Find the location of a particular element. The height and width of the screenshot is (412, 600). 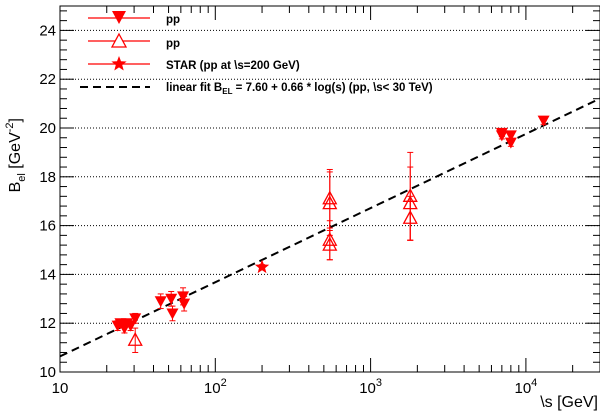

legend-entry-pp-filled: pp is located at coordinates (134, 18).